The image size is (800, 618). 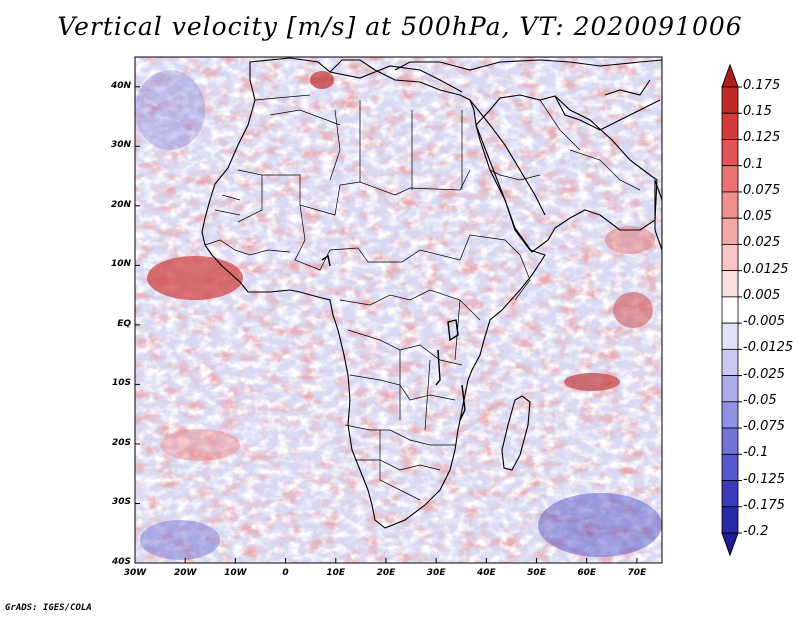 I want to click on downdraft-southern-ocean, so click(x=600, y=525).